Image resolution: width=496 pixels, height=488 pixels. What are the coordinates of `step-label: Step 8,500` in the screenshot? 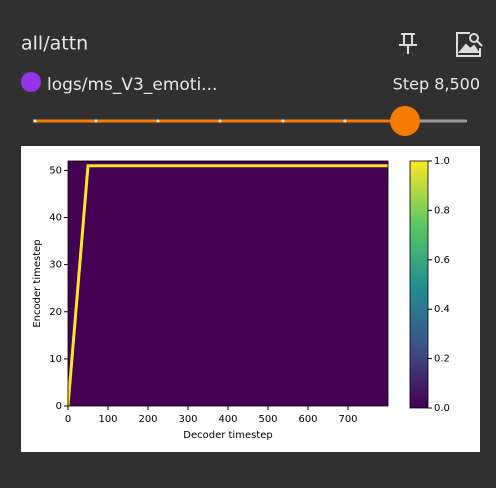 It's located at (436, 84).